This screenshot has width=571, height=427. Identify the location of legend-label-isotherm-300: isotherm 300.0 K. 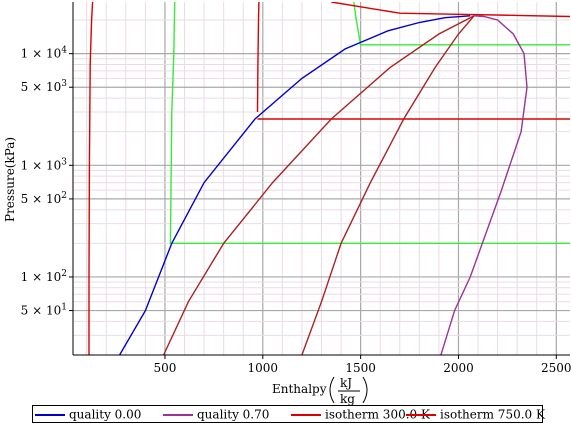
(377, 414).